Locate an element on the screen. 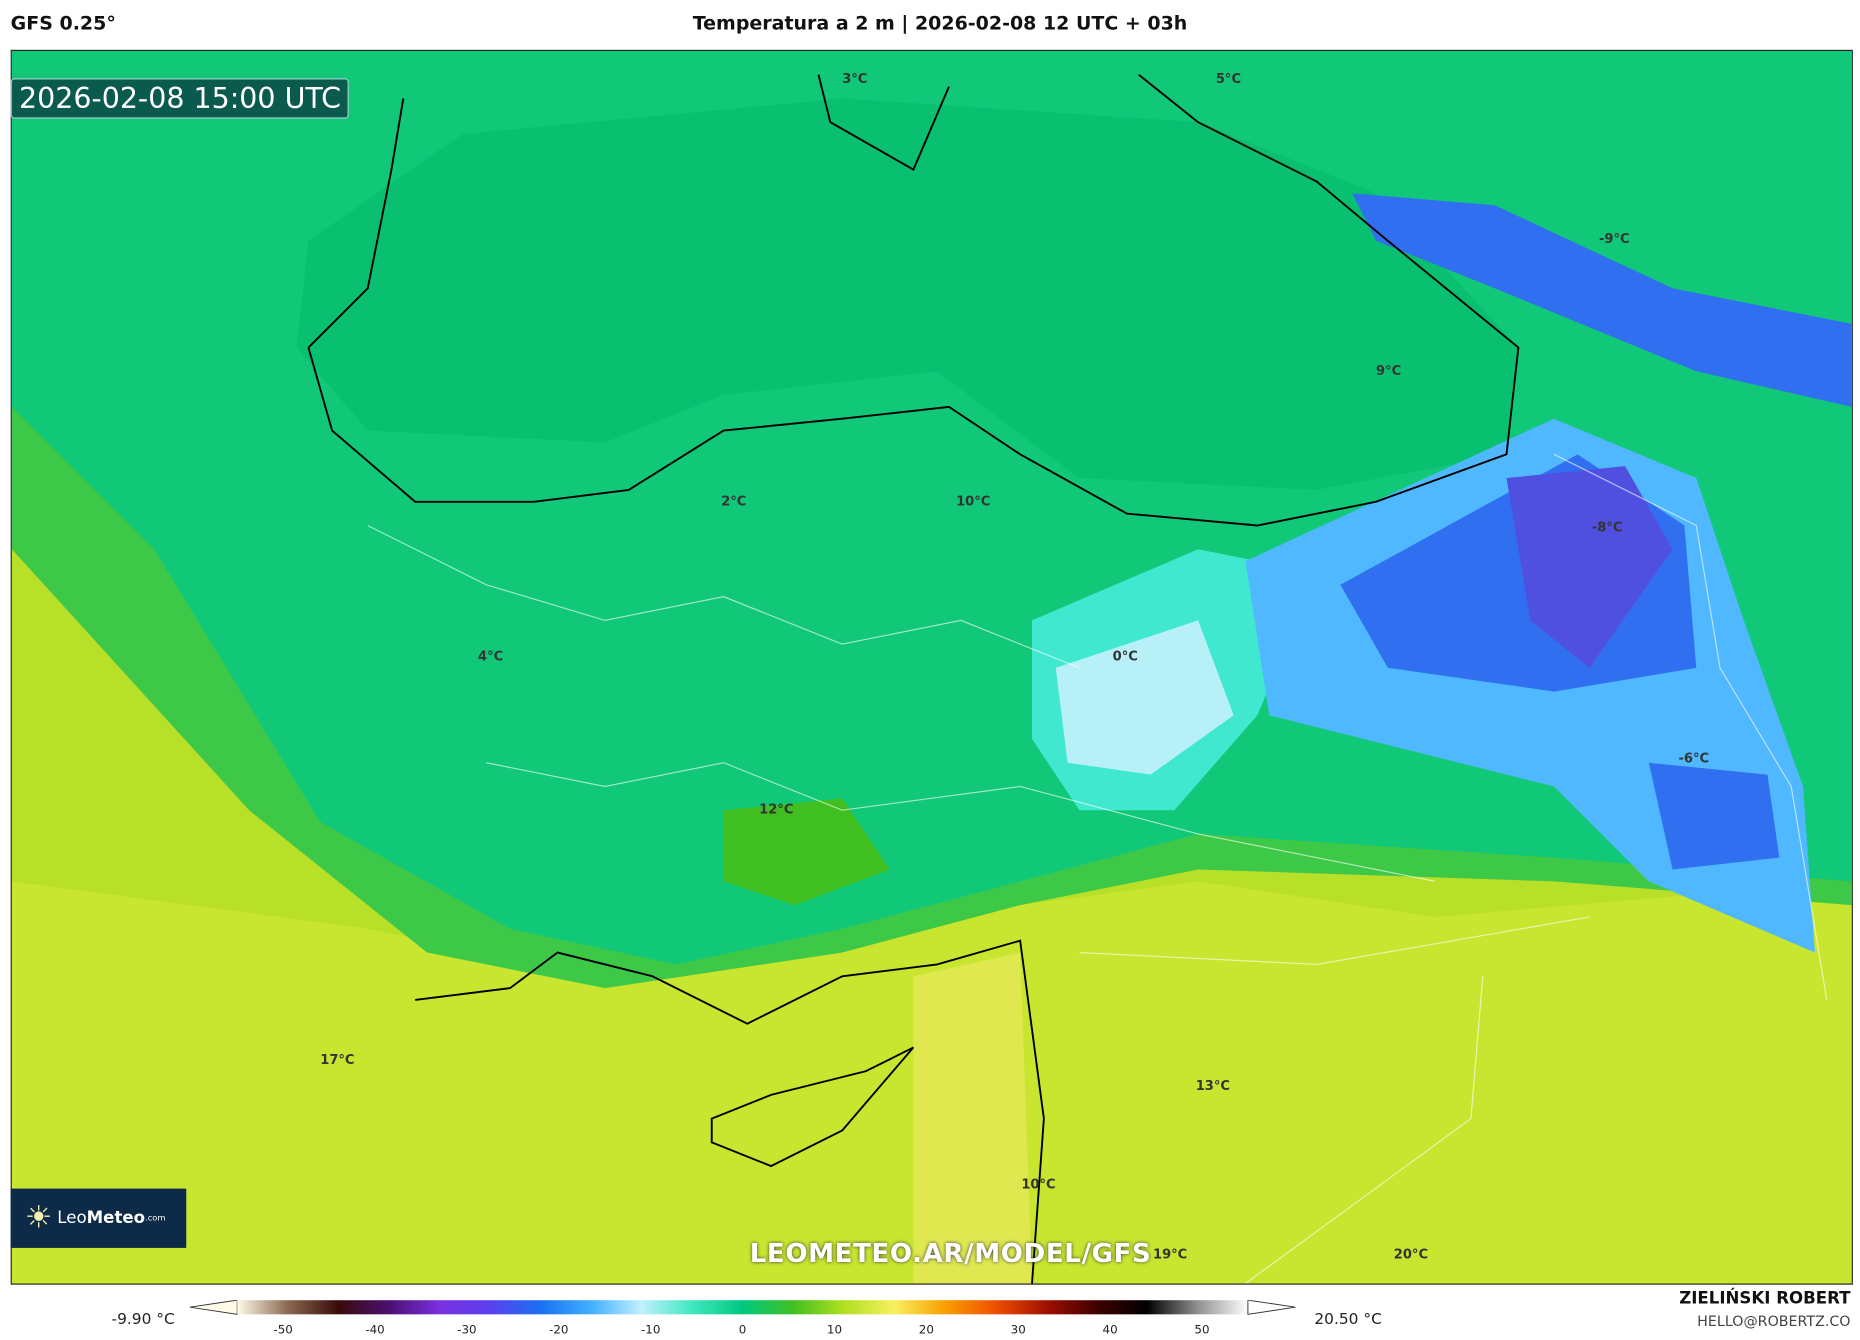  colorbar-tick-label: -10 is located at coordinates (650, 1330).